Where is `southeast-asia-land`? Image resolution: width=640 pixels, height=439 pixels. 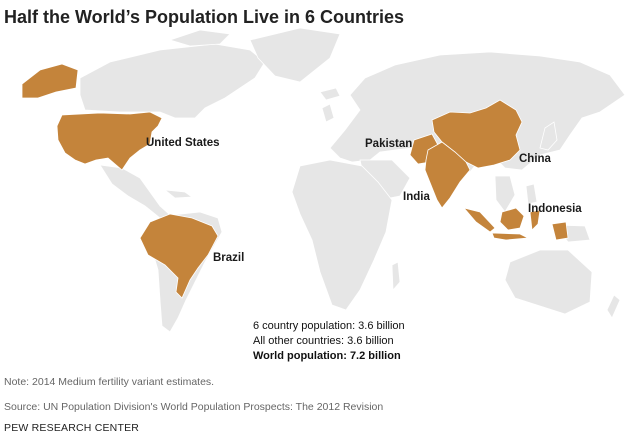 southeast-asia-land is located at coordinates (505, 194).